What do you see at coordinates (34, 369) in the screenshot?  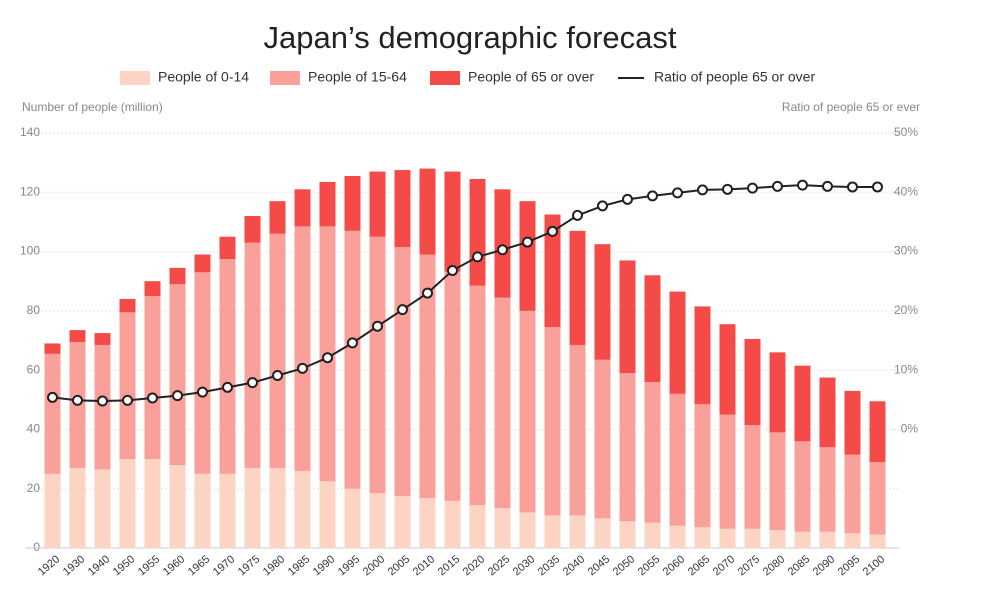 I see `y-tick-label: 60` at bounding box center [34, 369].